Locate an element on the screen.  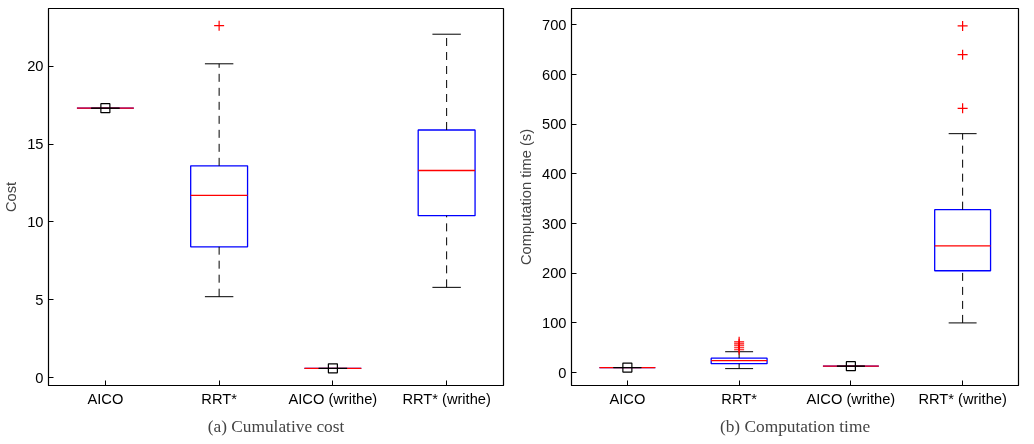
y-tick-label: 15 is located at coordinates (35, 144).